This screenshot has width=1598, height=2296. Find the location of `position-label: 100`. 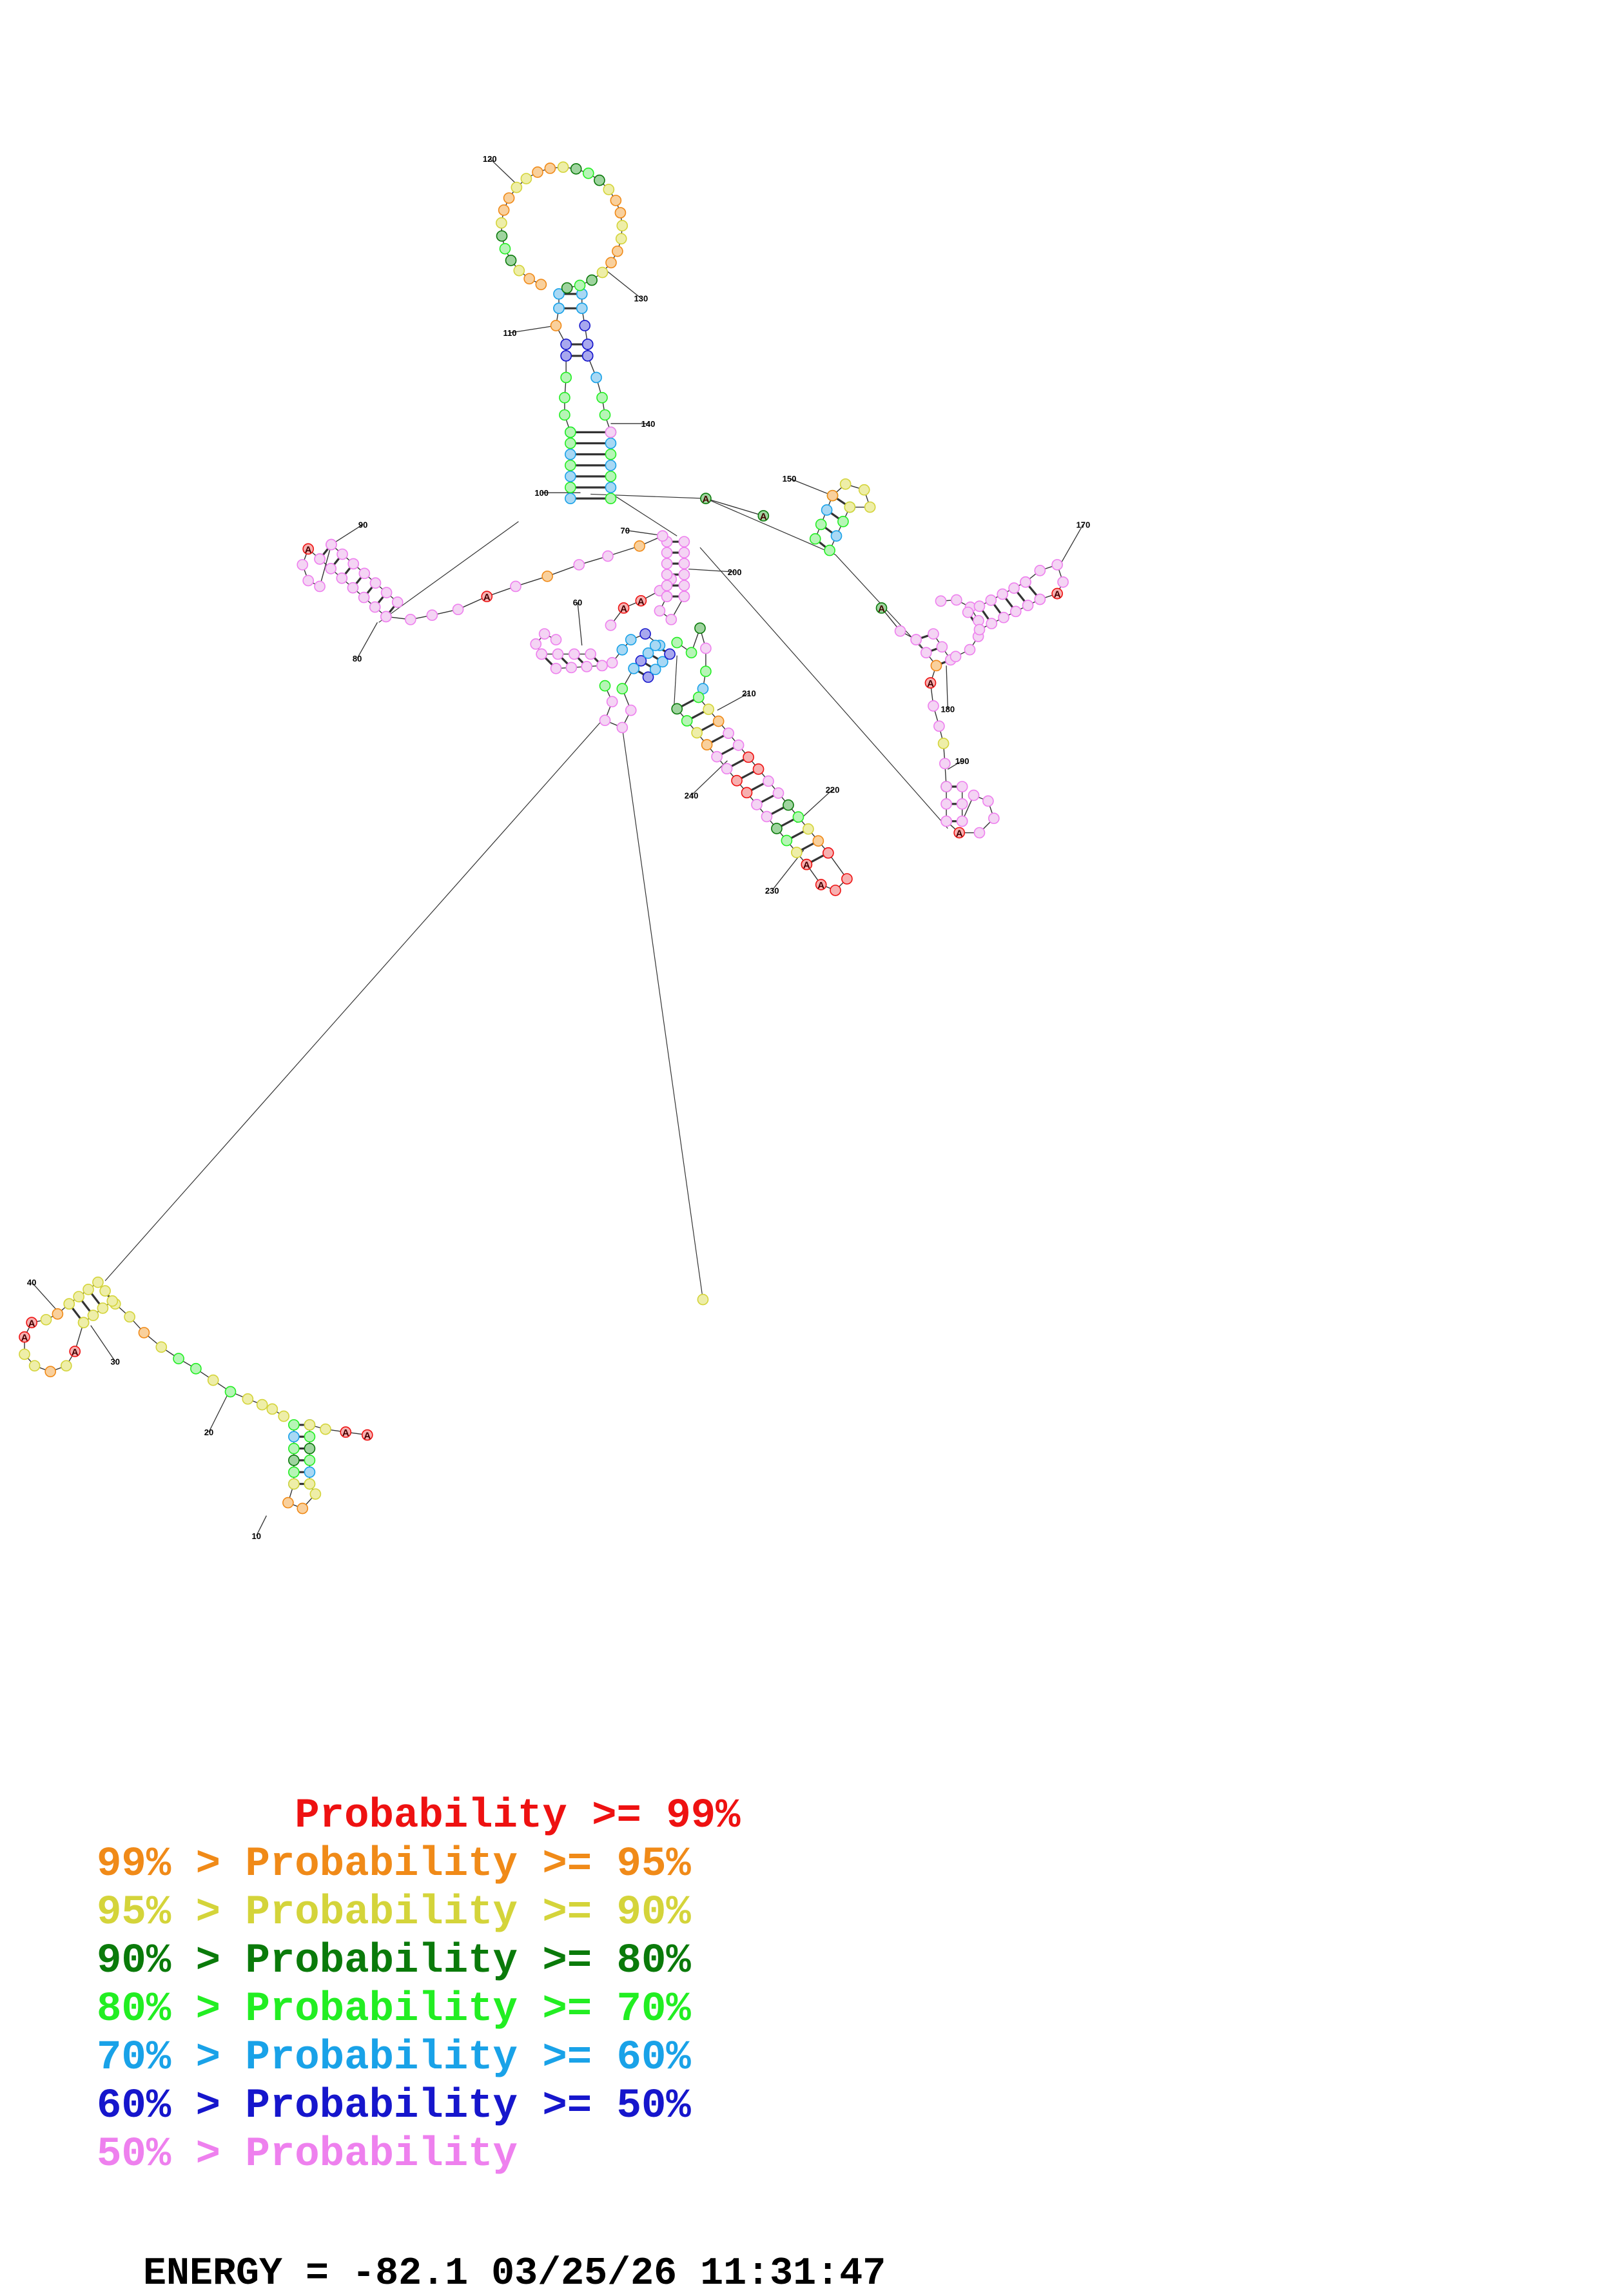

position-label: 100 is located at coordinates (541, 493).